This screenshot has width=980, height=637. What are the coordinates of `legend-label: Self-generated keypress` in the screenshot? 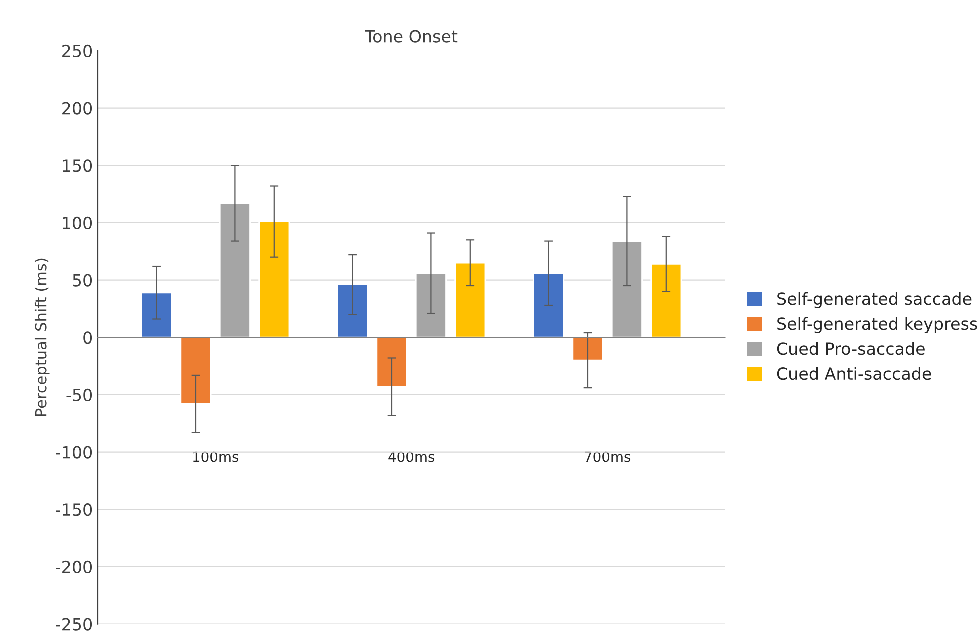 It's located at (878, 325).